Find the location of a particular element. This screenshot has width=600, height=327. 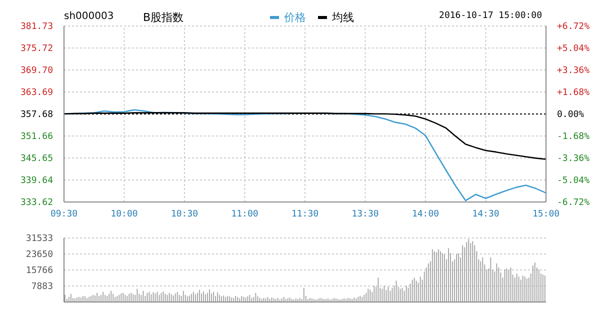

x-tick-label: 10:30 is located at coordinates (184, 214).